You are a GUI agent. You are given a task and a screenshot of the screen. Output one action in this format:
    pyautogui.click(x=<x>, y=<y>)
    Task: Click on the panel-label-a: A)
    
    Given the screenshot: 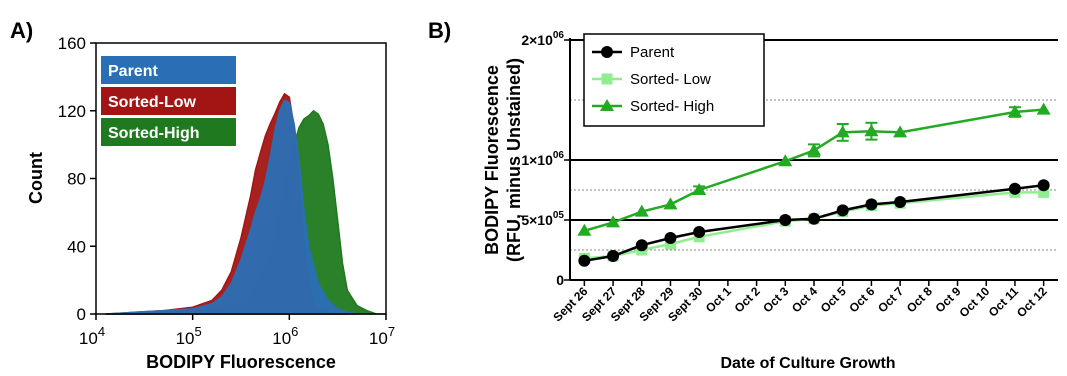 What is the action you would take?
    pyautogui.click(x=21, y=30)
    